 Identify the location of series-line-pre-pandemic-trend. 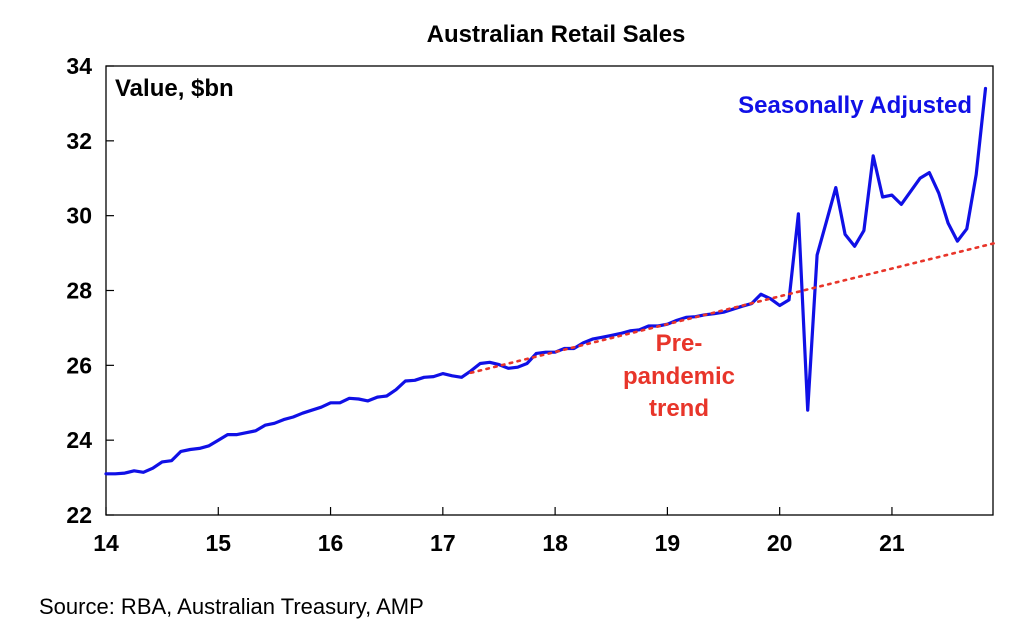
(733, 308).